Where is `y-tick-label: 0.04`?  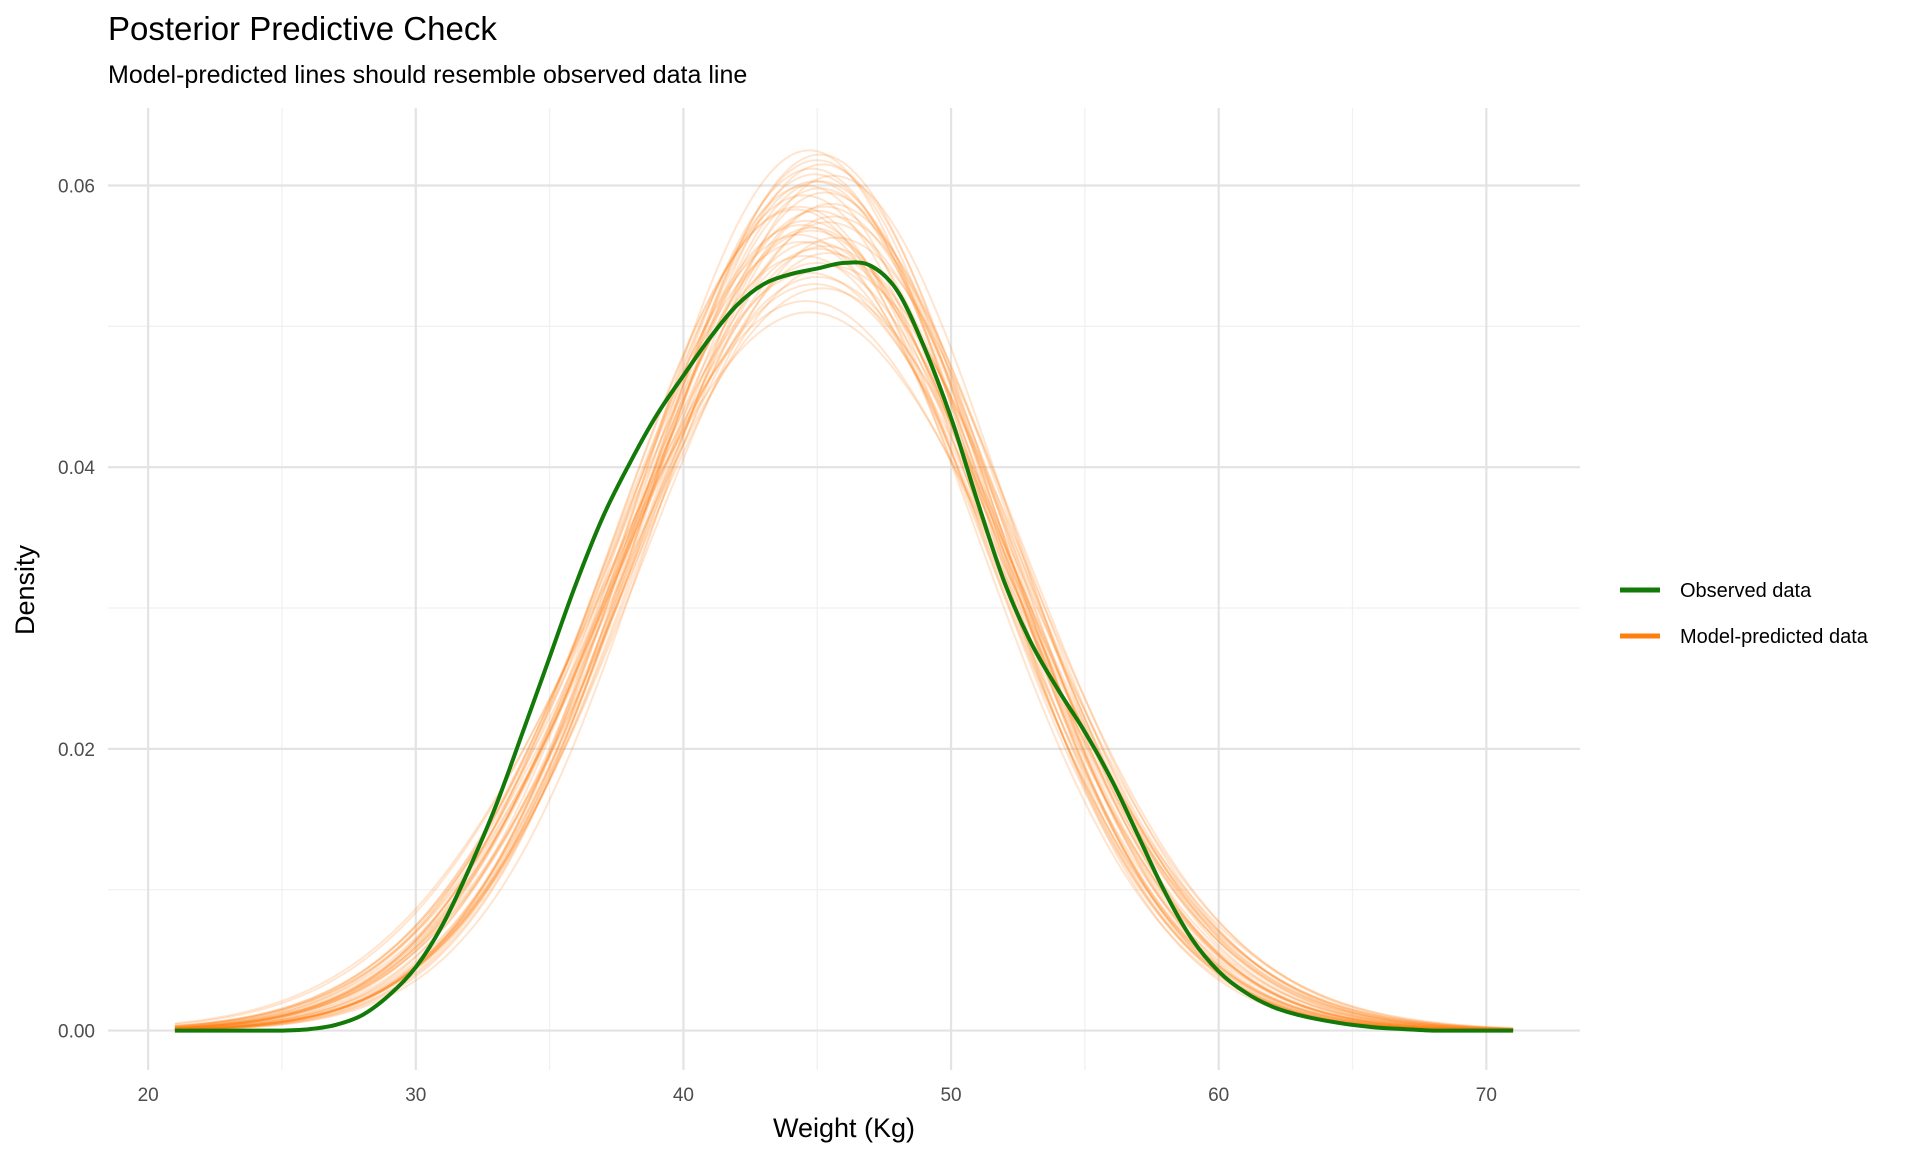
y-tick-label: 0.04 is located at coordinates (76, 468).